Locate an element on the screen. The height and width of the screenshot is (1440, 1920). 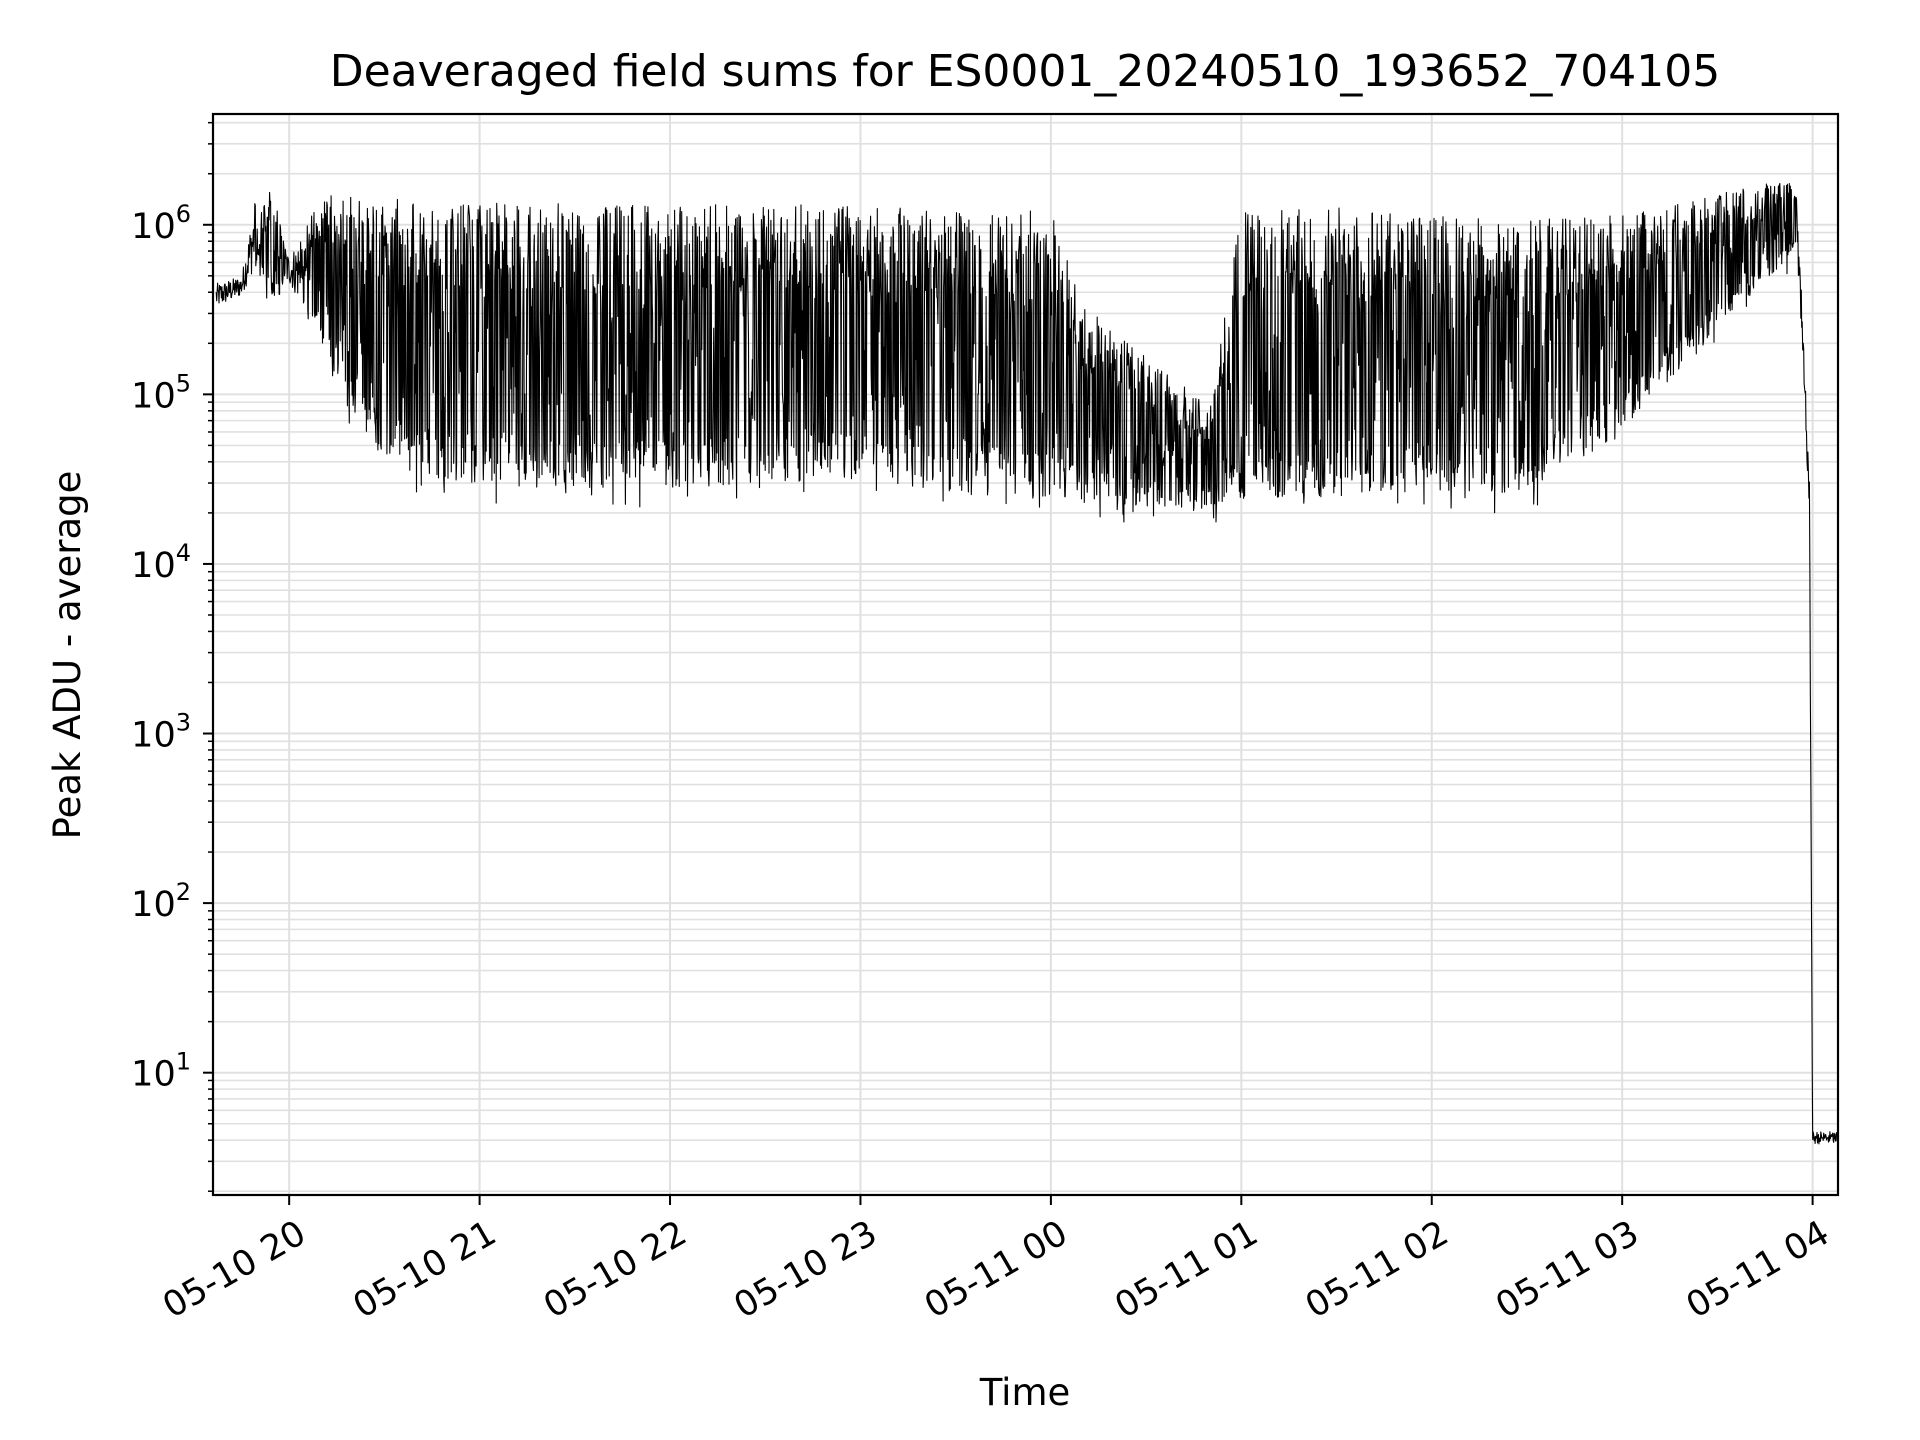
y-tick-exponent: 1 is located at coordinates (183, 1062).